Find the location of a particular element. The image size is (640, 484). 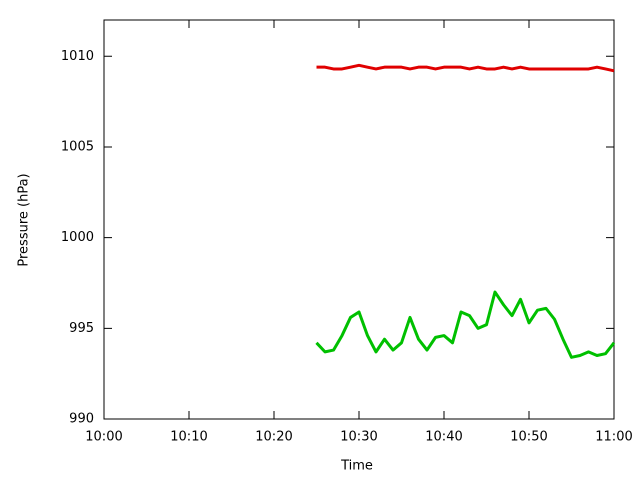

x-tick-label: 10:20 is located at coordinates (273, 437).